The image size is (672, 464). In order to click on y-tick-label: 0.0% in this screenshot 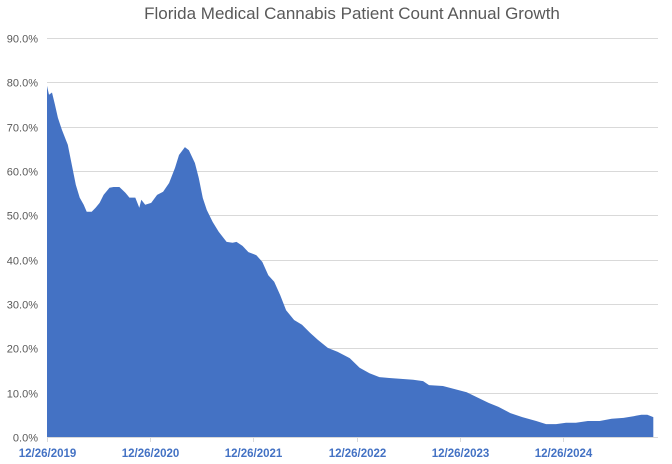, I will do `click(25, 439)`.